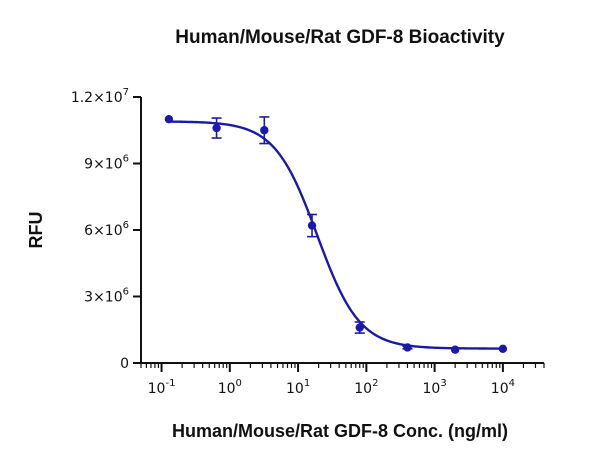  I want to click on x-ticks: 10⁻¹ 10⁰ 10¹ 10² 10³ 10⁴, so click(331, 380).